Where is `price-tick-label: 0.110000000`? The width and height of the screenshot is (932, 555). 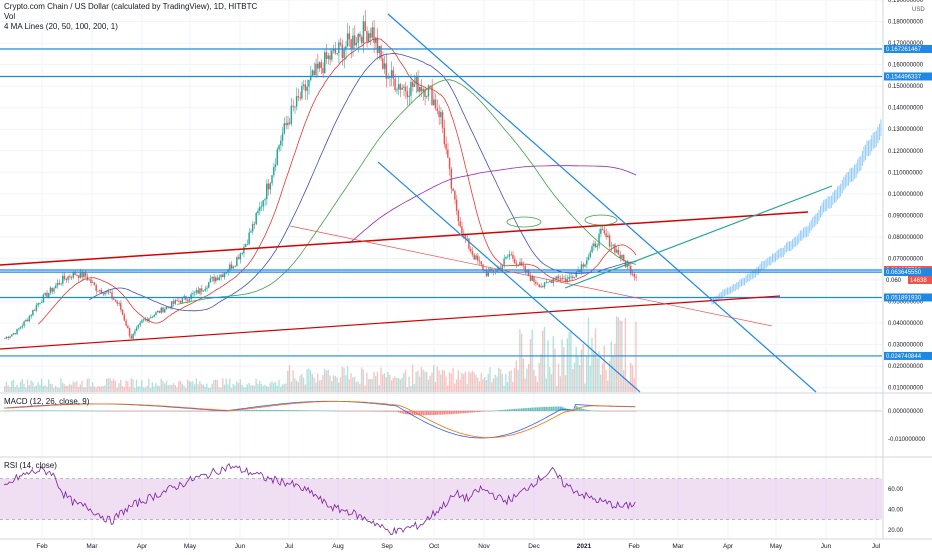 price-tick-label: 0.110000000 is located at coordinates (905, 173).